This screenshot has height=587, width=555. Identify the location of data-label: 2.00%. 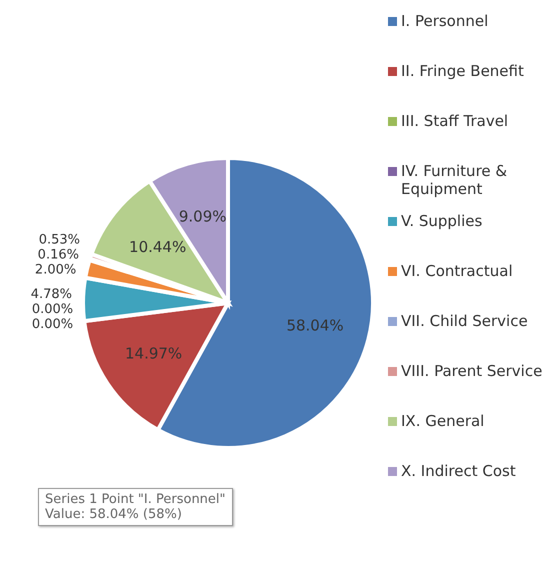
(55, 270).